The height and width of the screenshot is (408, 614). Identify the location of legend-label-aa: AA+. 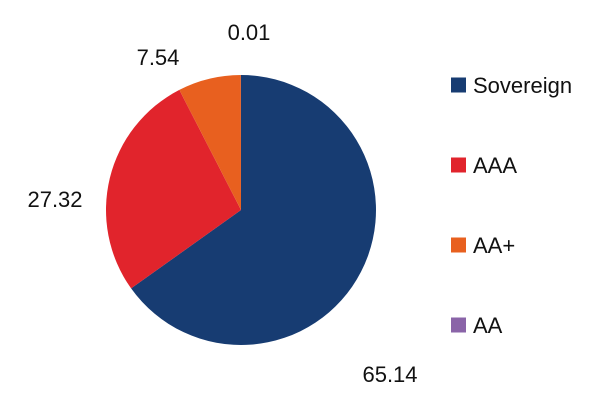
(494, 245).